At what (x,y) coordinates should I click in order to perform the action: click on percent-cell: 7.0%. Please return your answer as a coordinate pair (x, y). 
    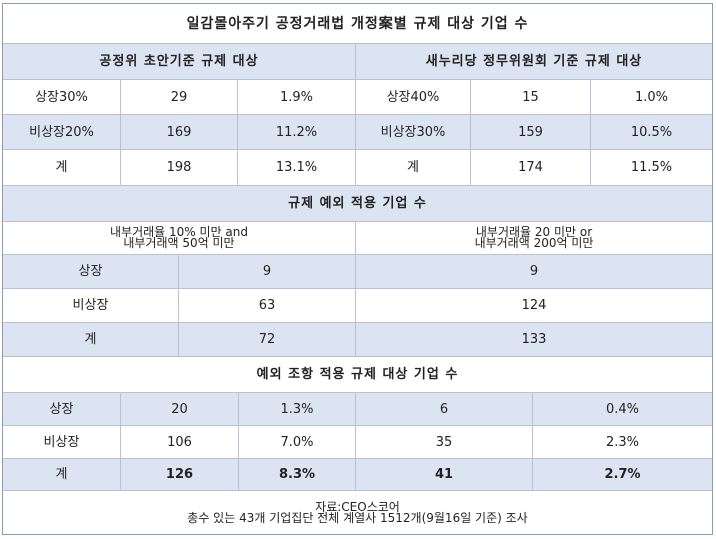
    Looking at the image, I should click on (297, 442).